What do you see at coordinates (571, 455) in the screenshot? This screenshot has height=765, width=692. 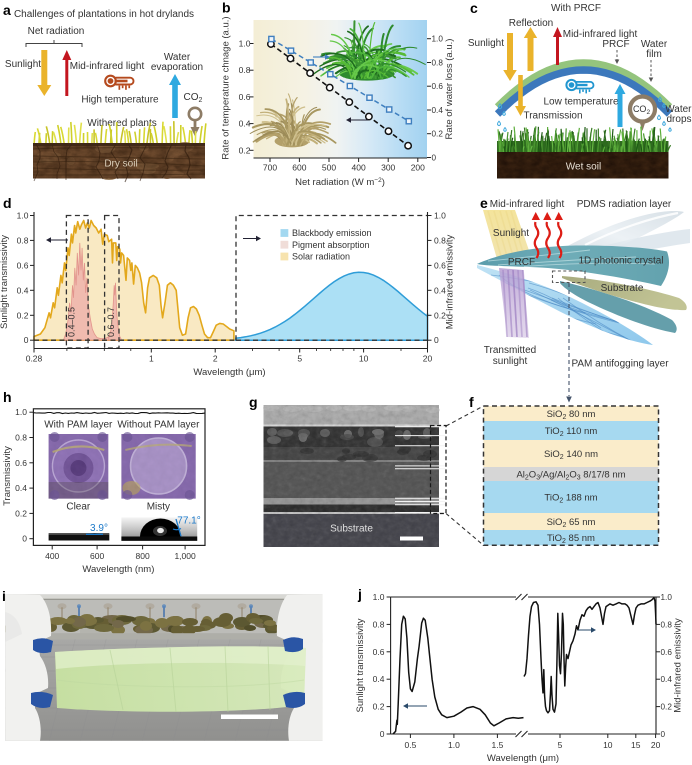 I see `svg-text: SiO2 140 nm` at bounding box center [571, 455].